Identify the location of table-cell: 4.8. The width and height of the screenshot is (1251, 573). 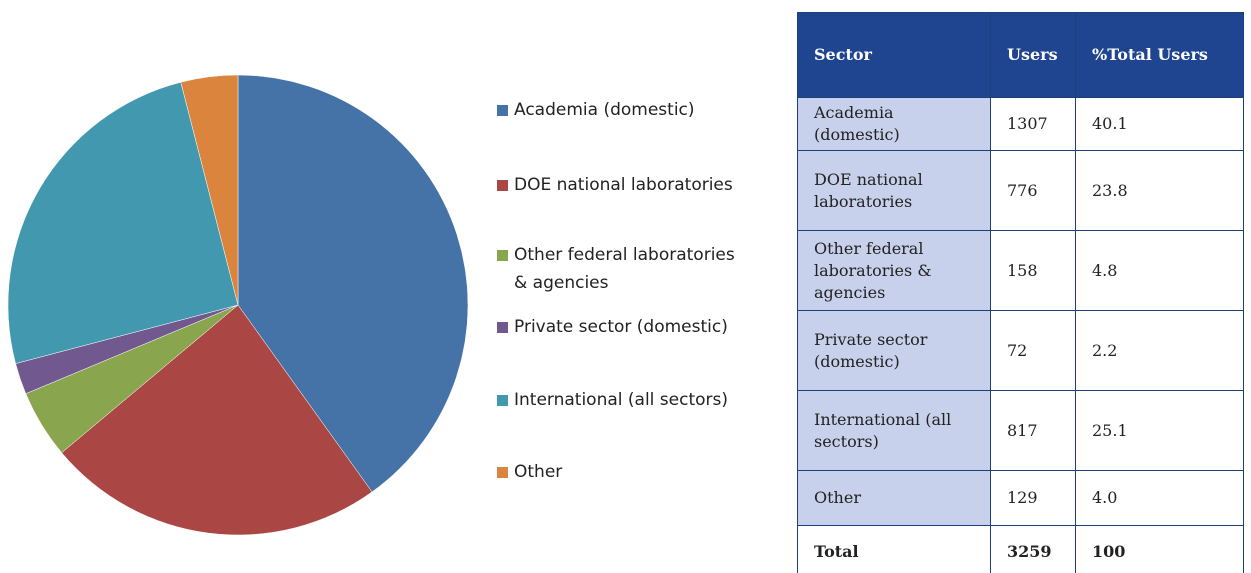
(1159, 270).